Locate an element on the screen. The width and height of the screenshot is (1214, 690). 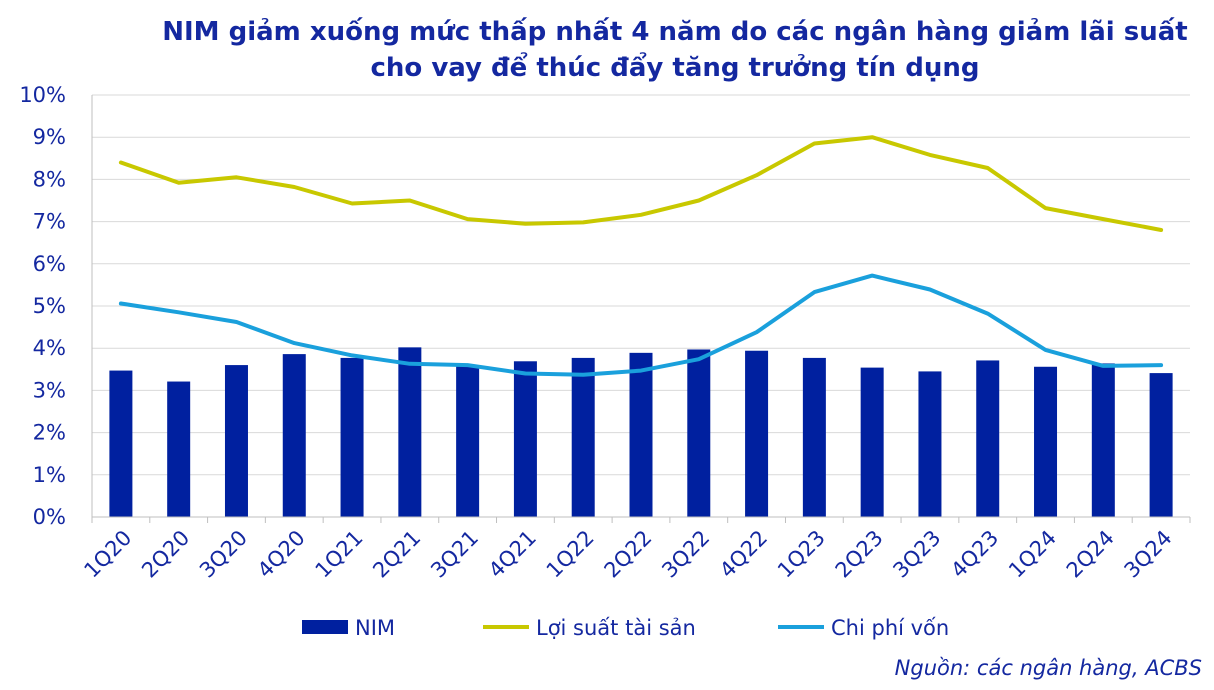
x-tick-label: 1Q22 is located at coordinates (570, 554).